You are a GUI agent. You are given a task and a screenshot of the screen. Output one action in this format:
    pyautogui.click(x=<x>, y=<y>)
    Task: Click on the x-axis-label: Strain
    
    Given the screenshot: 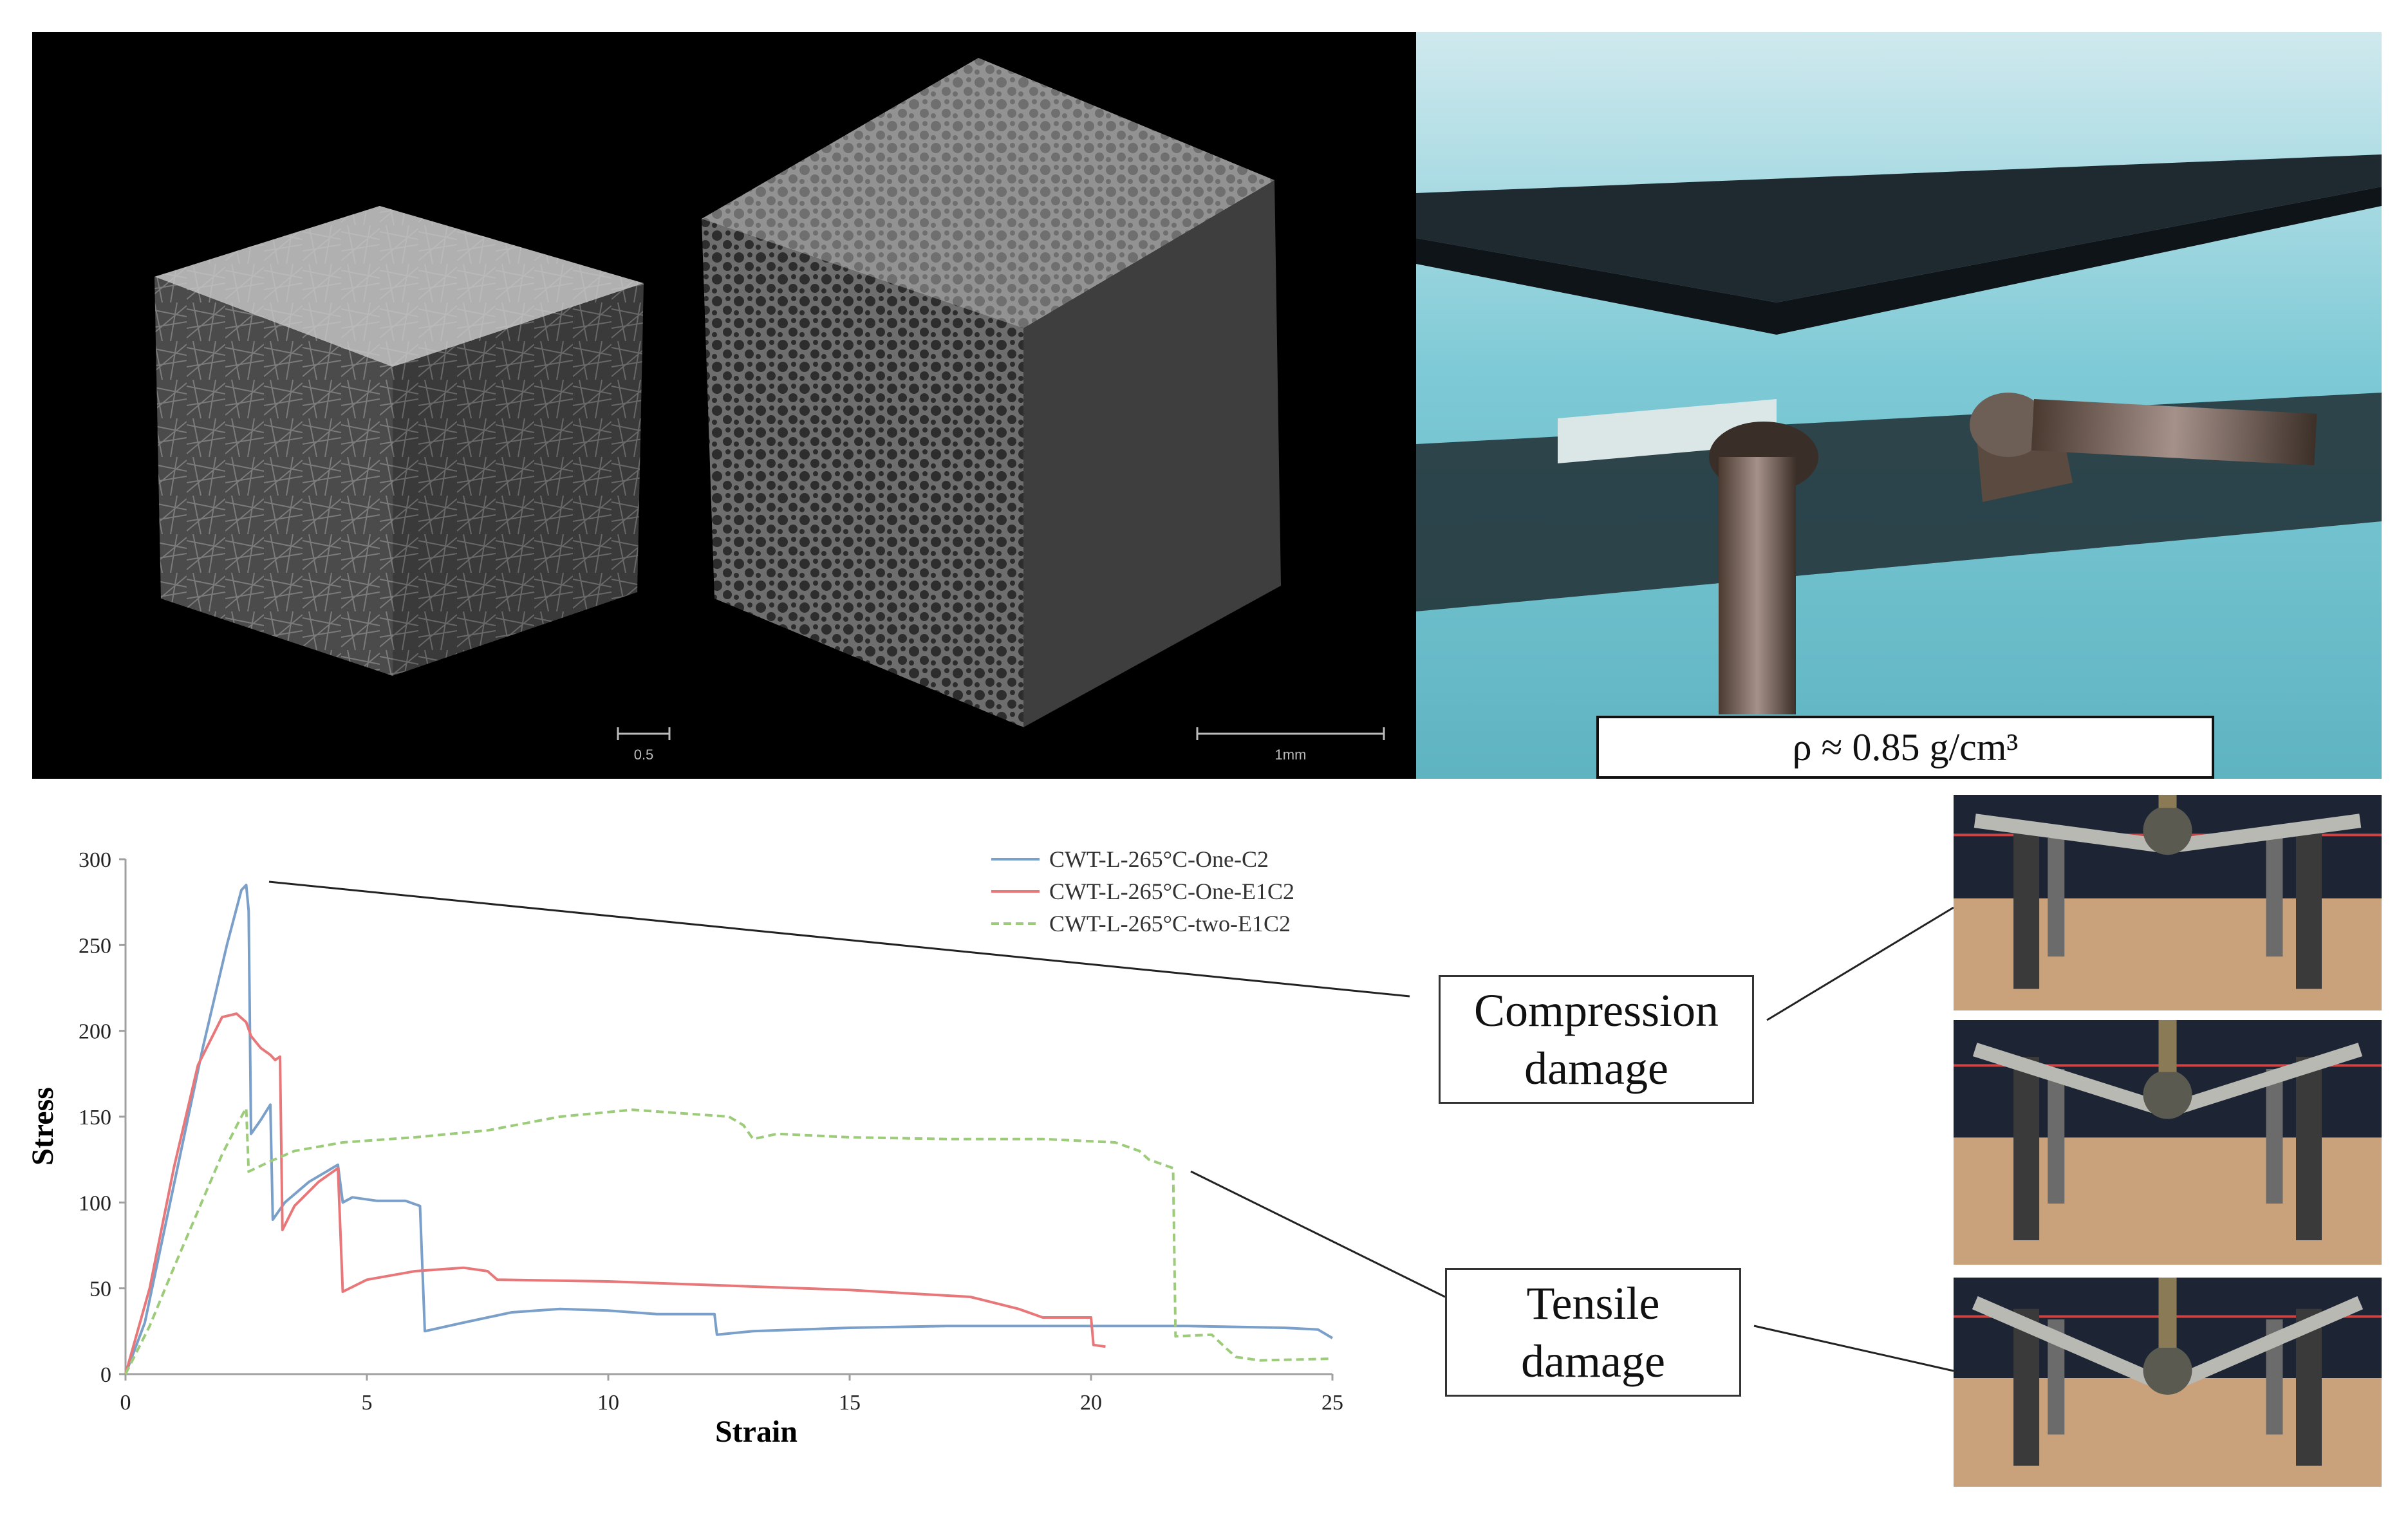 What is the action you would take?
    pyautogui.click(x=756, y=1432)
    